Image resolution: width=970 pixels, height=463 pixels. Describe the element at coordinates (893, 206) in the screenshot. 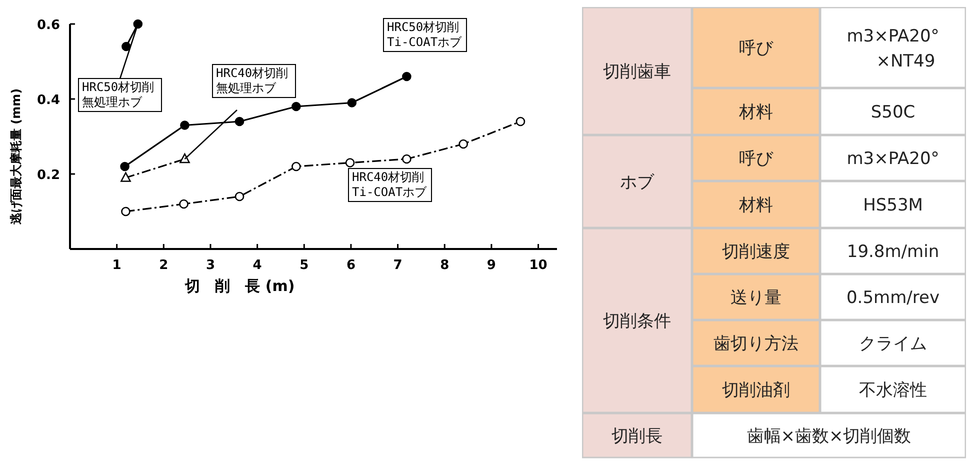

I see `text: HS53M` at that location.